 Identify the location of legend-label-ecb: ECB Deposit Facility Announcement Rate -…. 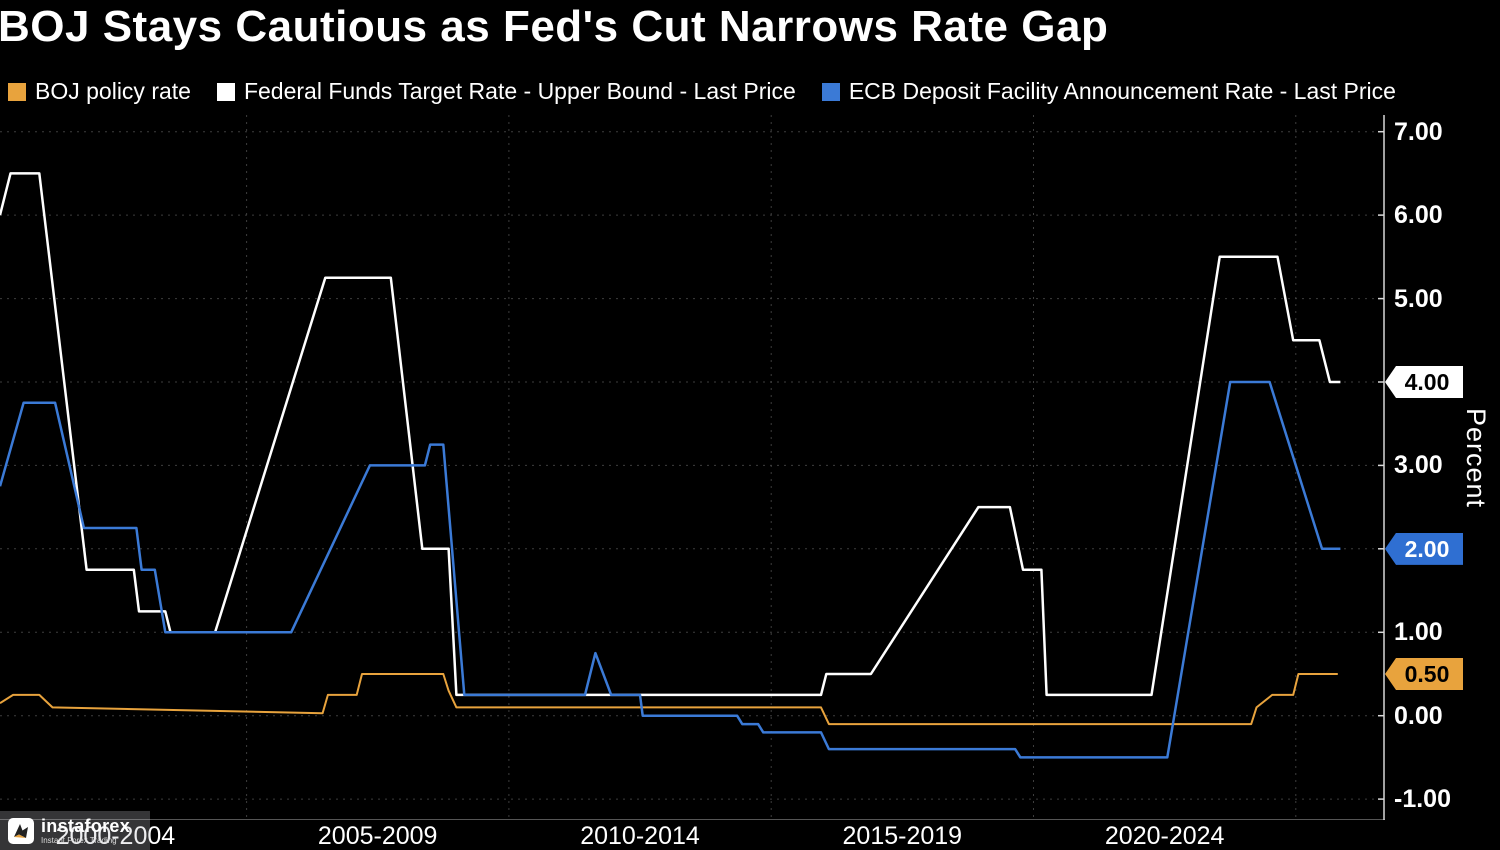
(1122, 91).